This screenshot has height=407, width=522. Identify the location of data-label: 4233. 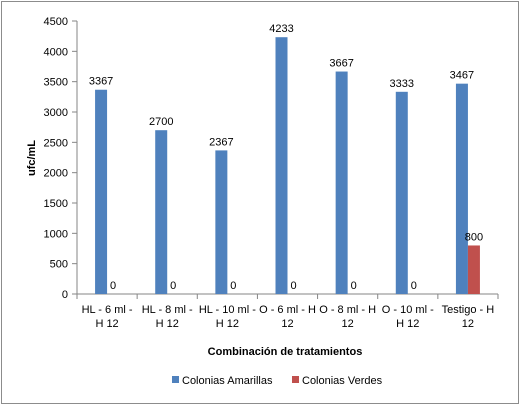
(281, 29).